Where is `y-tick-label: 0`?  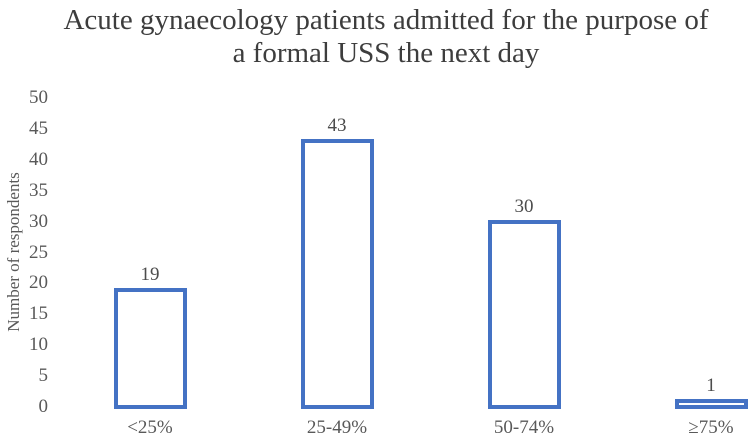
y-tick-label: 0 is located at coordinates (43, 406).